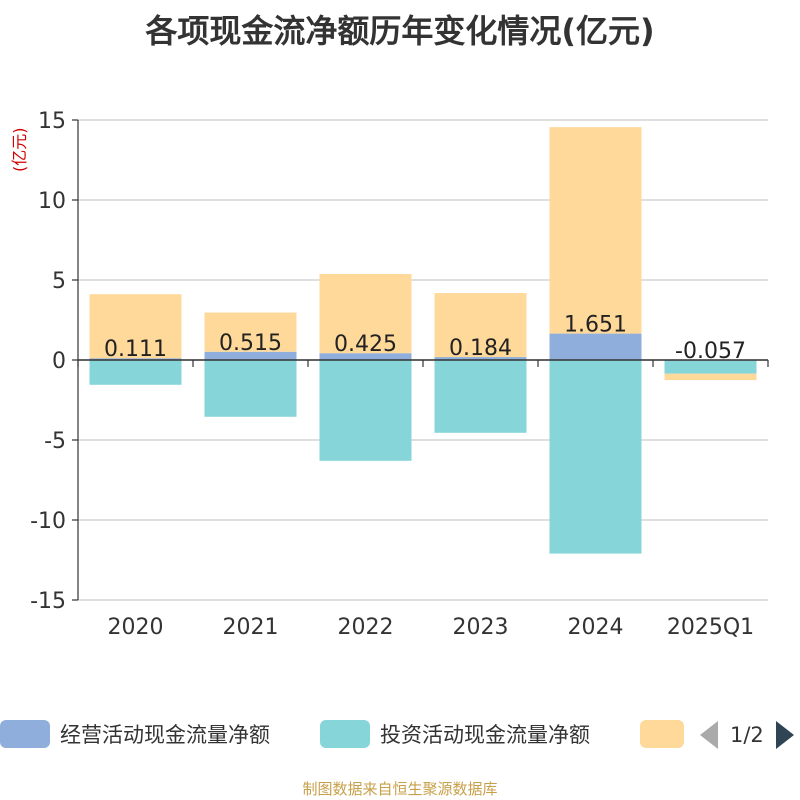 The image size is (800, 800). I want to click on legend-page-indicator: 1/2, so click(747, 735).